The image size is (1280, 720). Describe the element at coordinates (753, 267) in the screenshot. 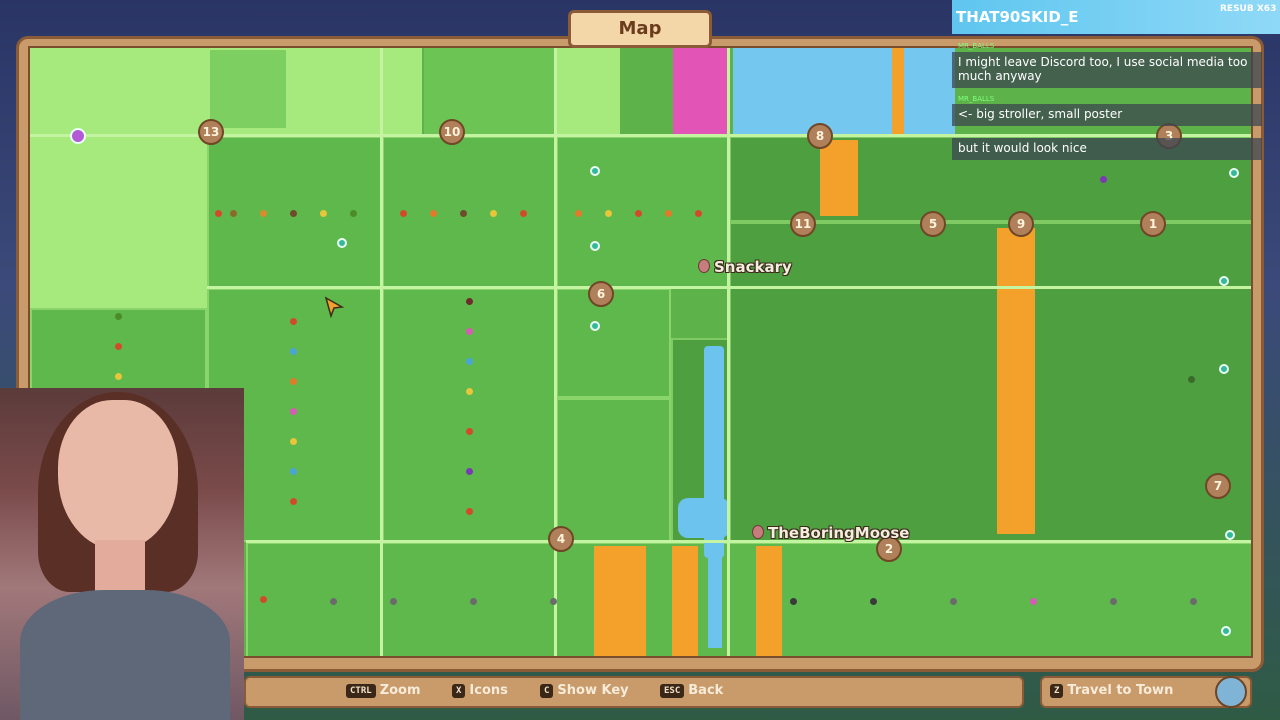

I see `player-name: Snackary` at that location.